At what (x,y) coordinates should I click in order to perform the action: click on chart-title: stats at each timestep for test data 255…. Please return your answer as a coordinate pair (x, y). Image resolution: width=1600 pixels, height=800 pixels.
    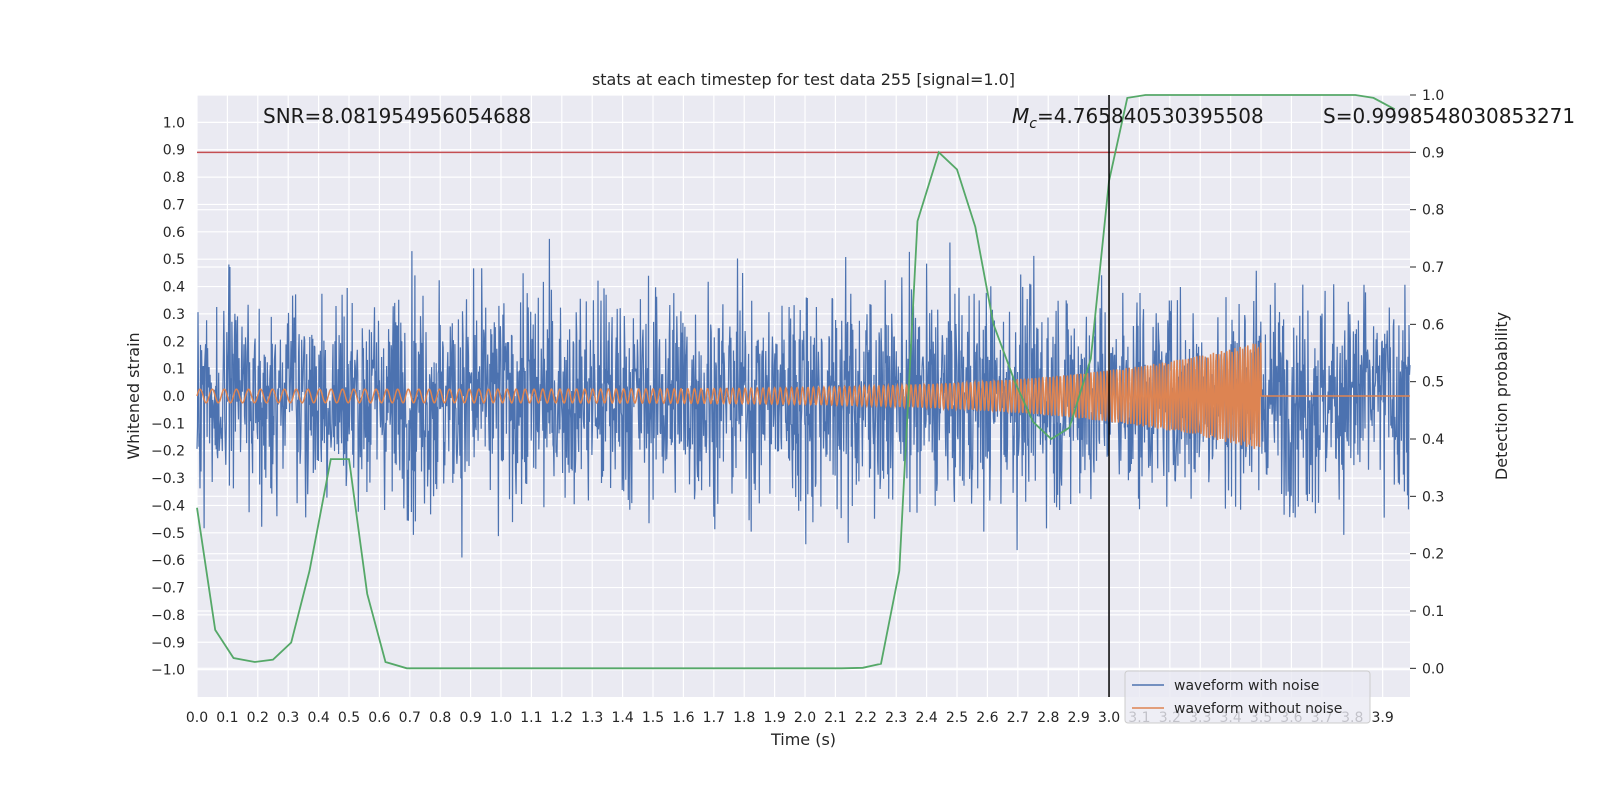
    Looking at the image, I should click on (803, 79).